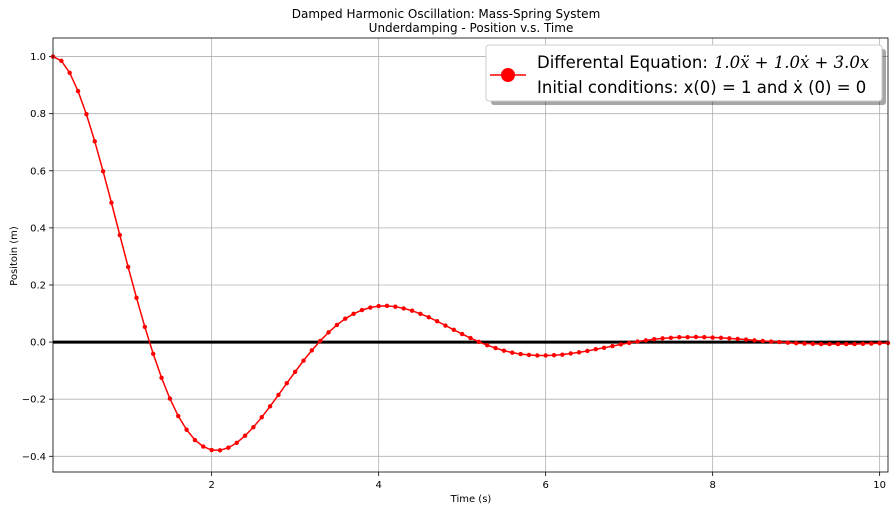 The width and height of the screenshot is (896, 511). Describe the element at coordinates (38, 114) in the screenshot. I see `y-tick-label: 0.8` at that location.